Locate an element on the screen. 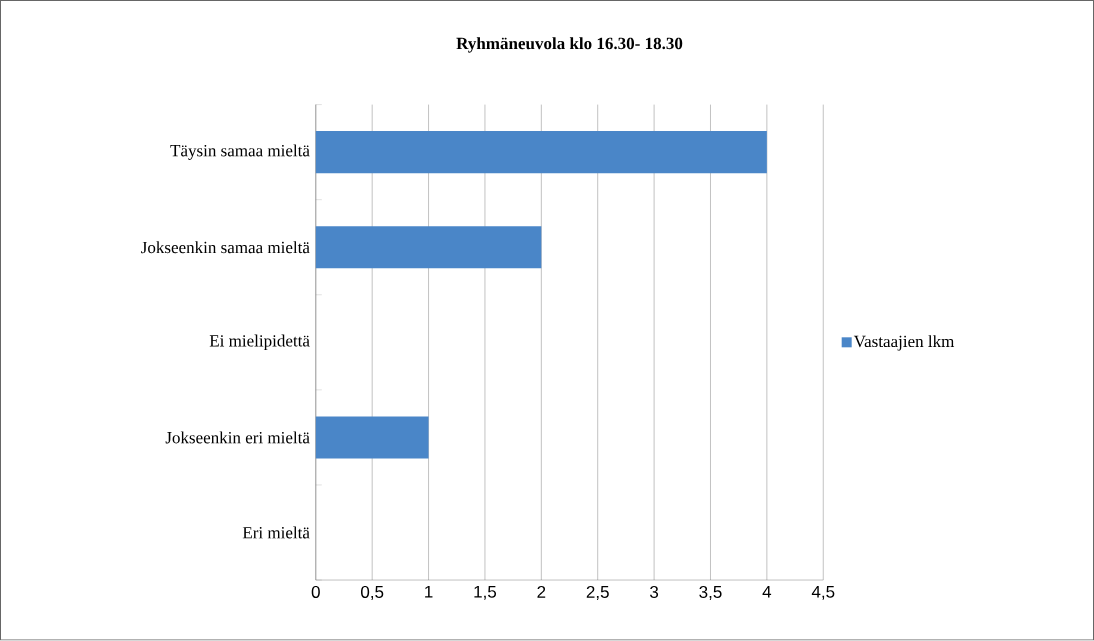  y-tick-label: Eri mieltä is located at coordinates (276, 532).